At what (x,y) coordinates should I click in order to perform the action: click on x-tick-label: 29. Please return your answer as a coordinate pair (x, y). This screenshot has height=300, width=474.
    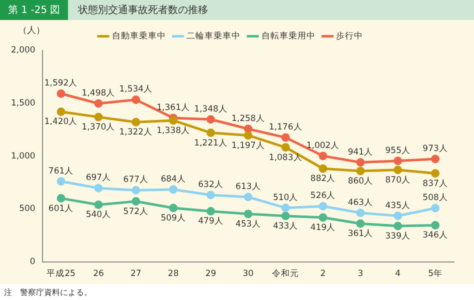
    Looking at the image, I should click on (210, 274).